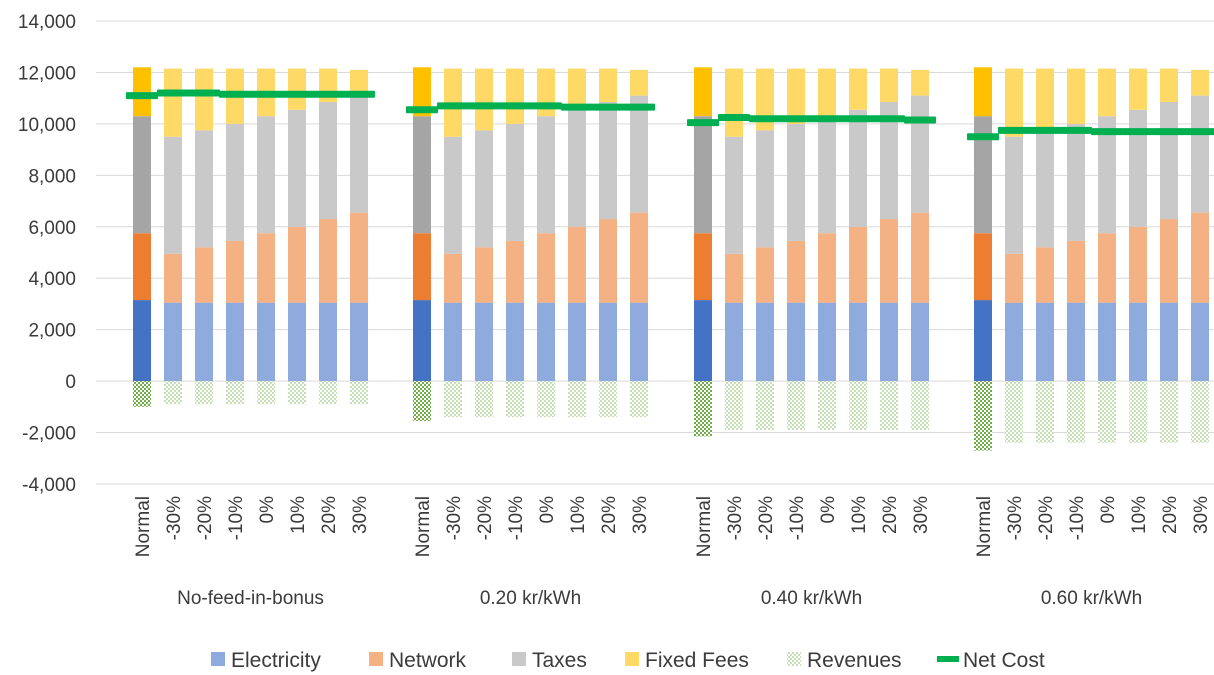  What do you see at coordinates (1046, 518) in the screenshot?
I see `x-tick-label: -20%` at bounding box center [1046, 518].